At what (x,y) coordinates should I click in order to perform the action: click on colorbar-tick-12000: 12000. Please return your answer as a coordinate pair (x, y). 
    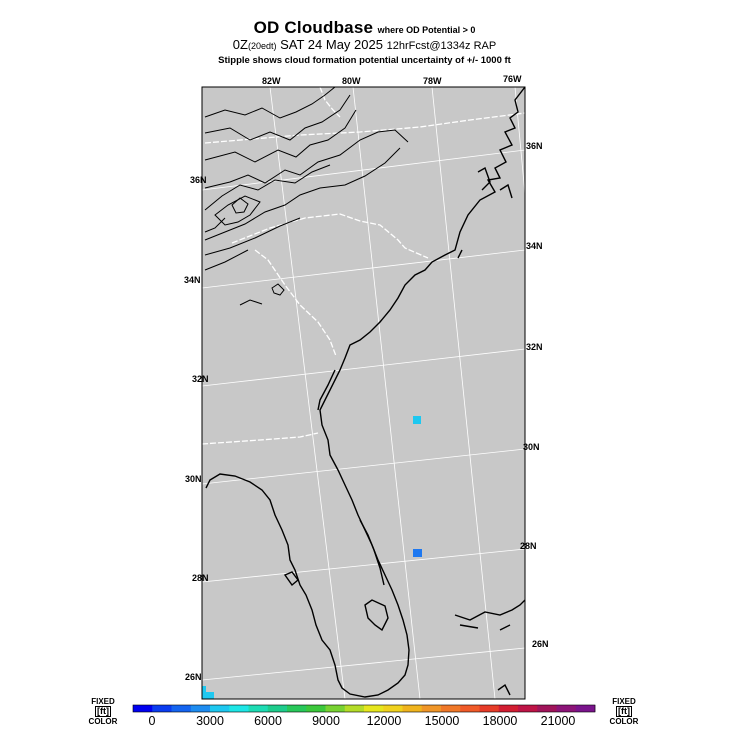
    Looking at the image, I should click on (384, 721).